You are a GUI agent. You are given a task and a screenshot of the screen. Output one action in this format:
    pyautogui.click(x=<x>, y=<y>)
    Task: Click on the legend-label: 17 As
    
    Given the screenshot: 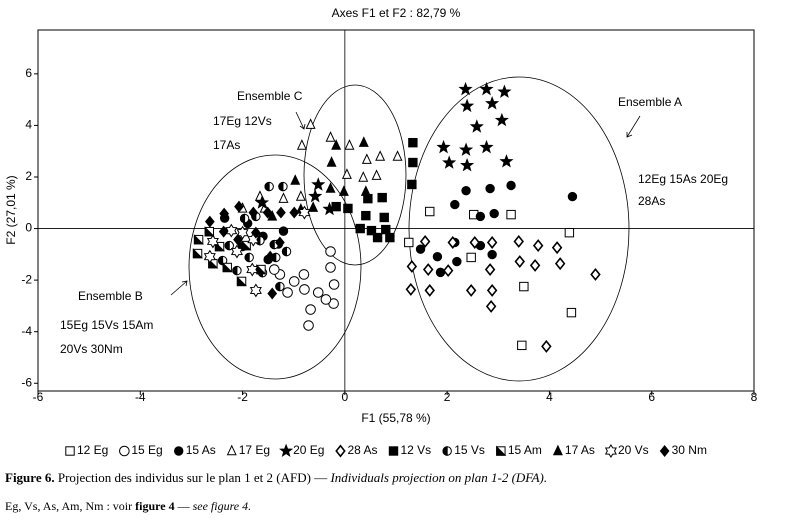 What is the action you would take?
    pyautogui.click(x=580, y=450)
    